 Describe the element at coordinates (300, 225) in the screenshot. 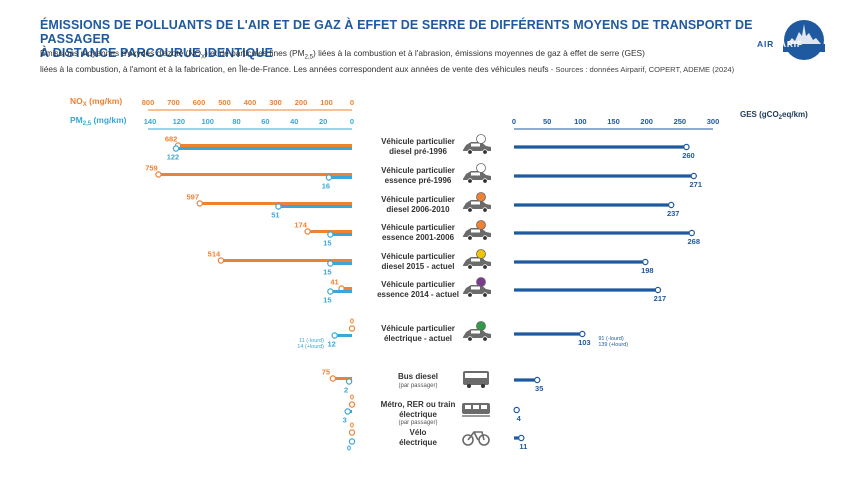

I see `nox-value-label: 174` at that location.